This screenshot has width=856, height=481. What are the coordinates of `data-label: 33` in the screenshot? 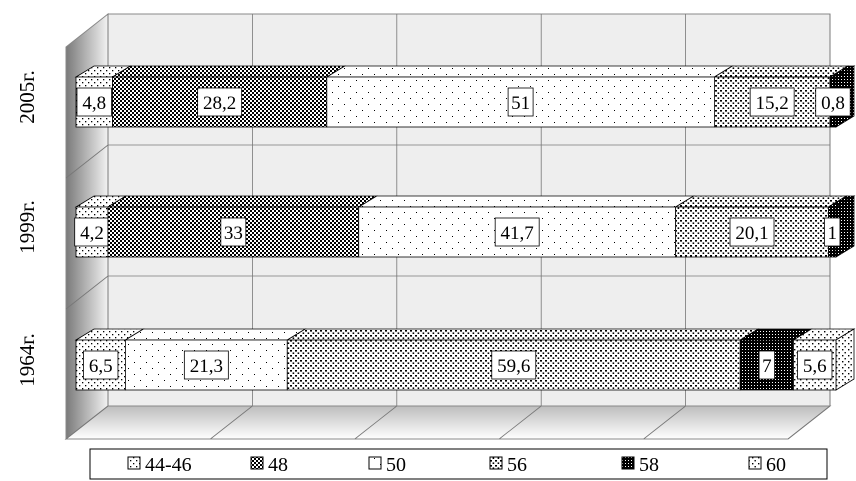 It's located at (233, 233).